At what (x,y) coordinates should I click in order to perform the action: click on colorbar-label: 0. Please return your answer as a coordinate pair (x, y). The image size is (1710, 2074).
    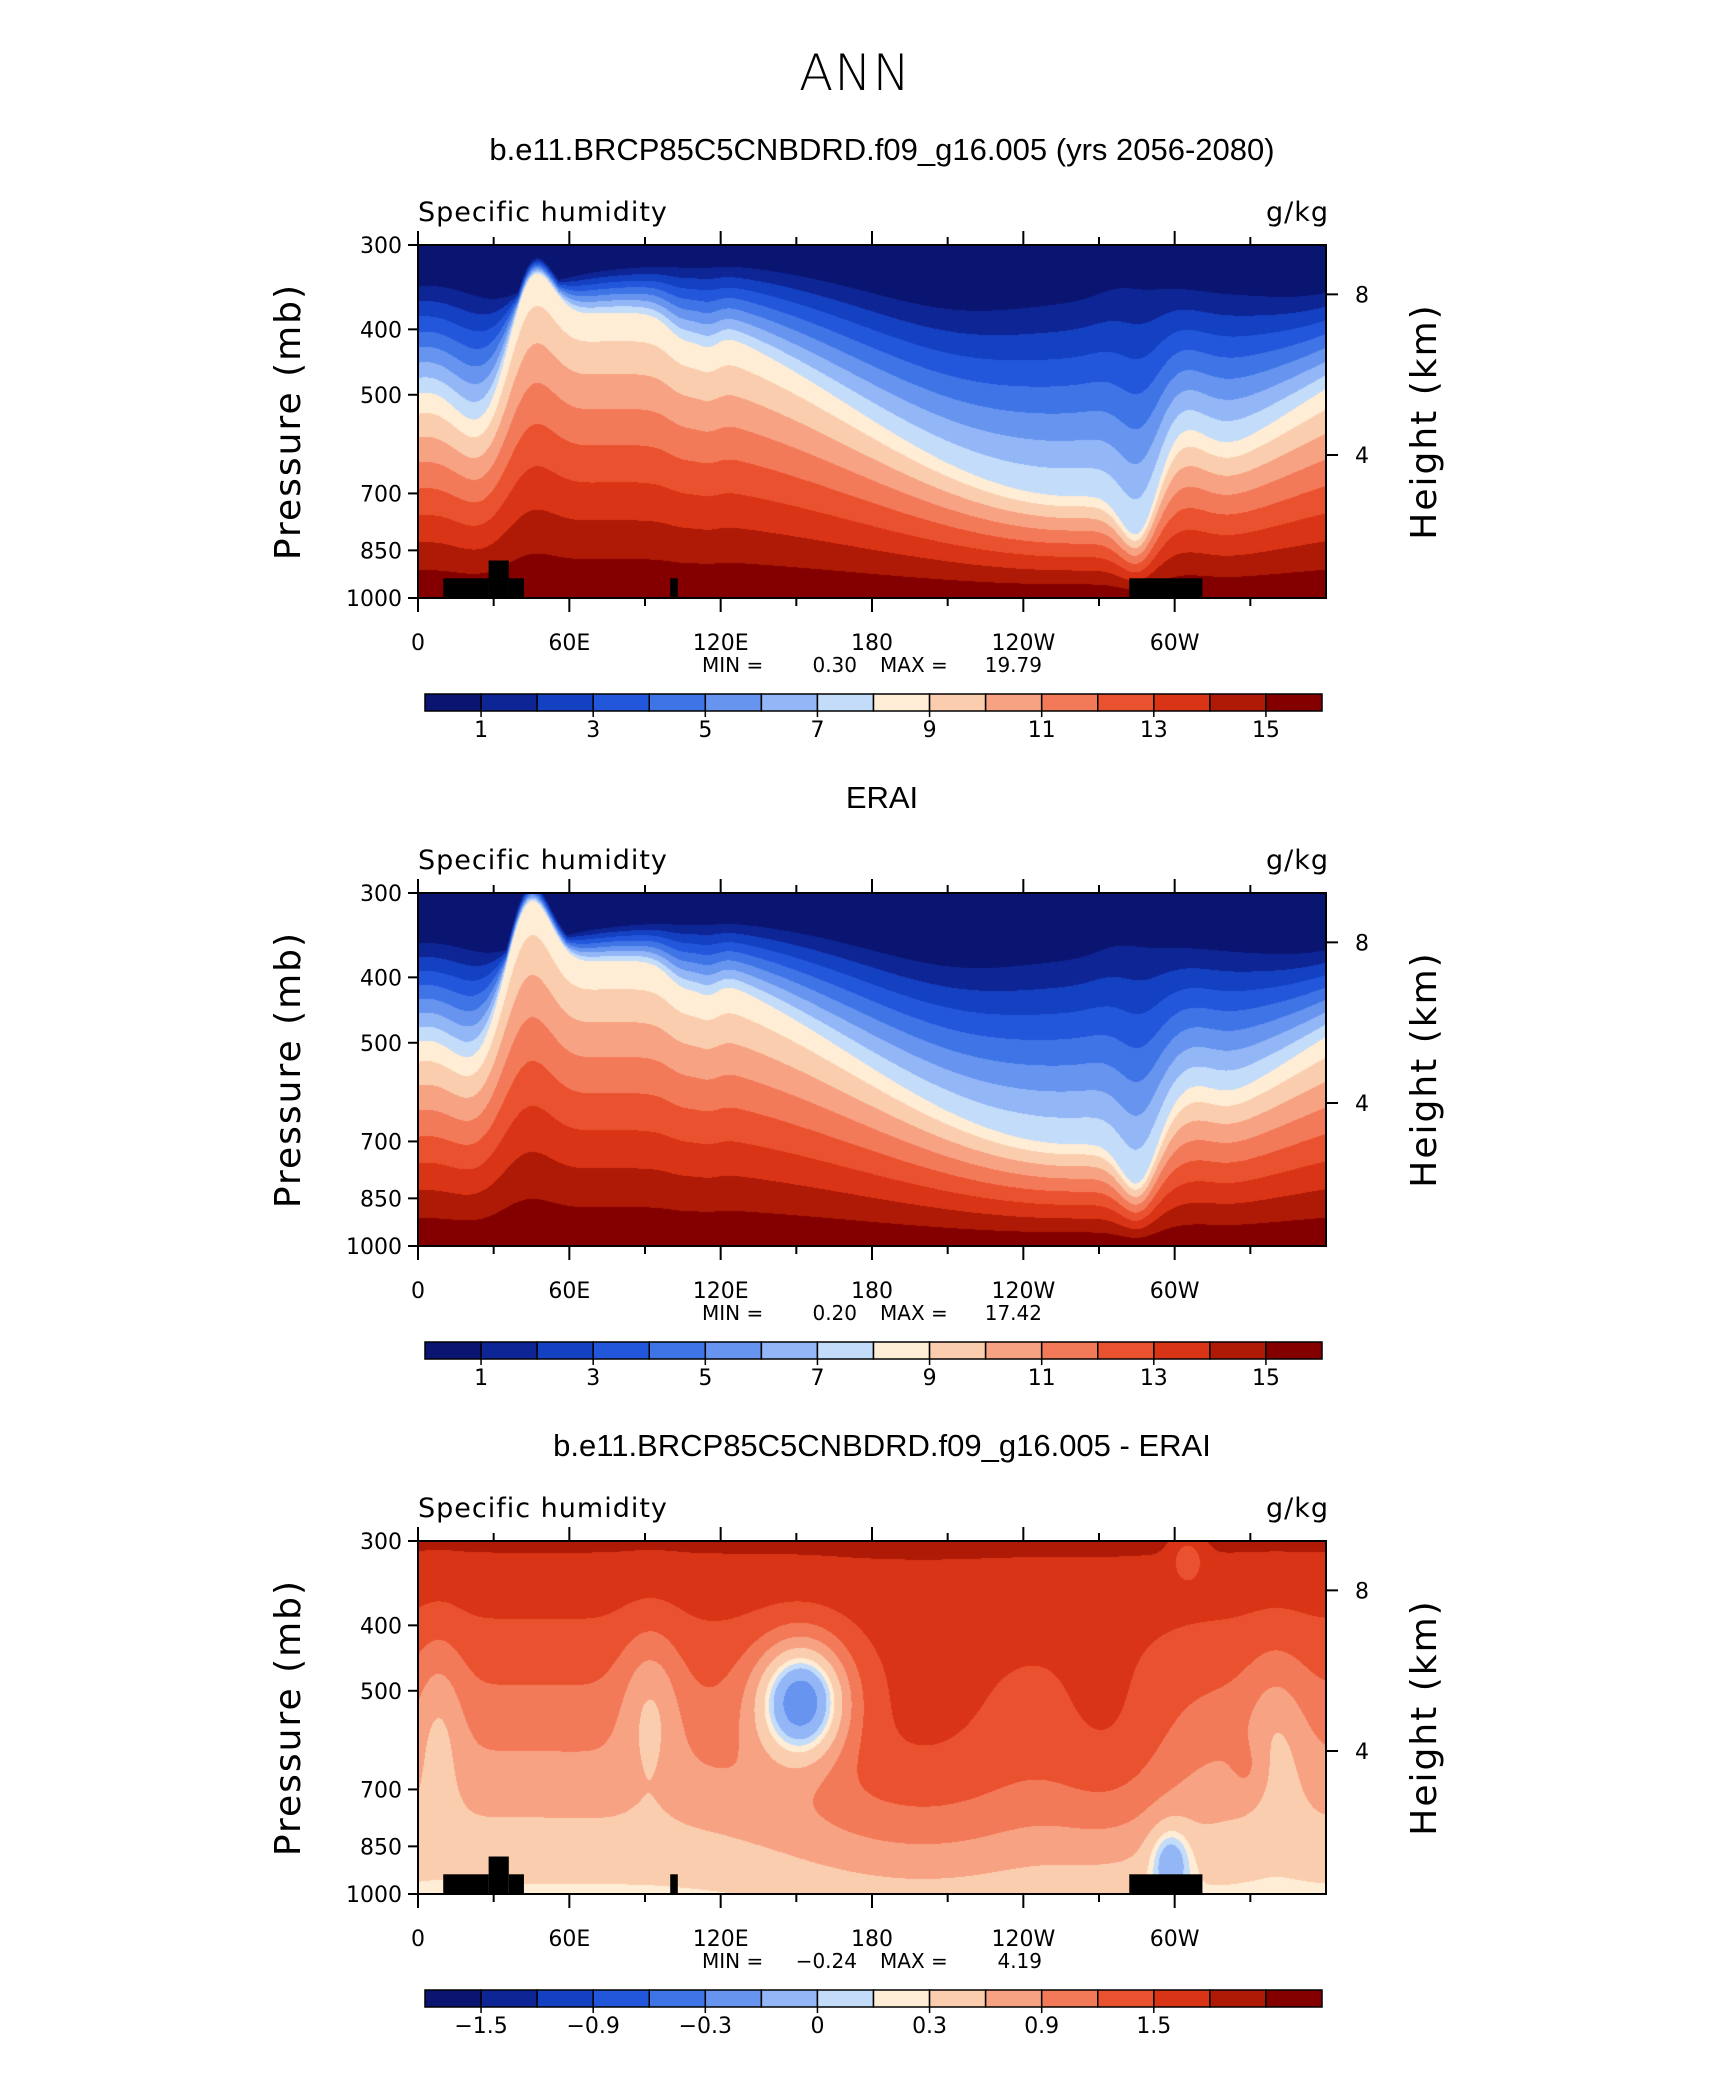
    Looking at the image, I should click on (817, 2026).